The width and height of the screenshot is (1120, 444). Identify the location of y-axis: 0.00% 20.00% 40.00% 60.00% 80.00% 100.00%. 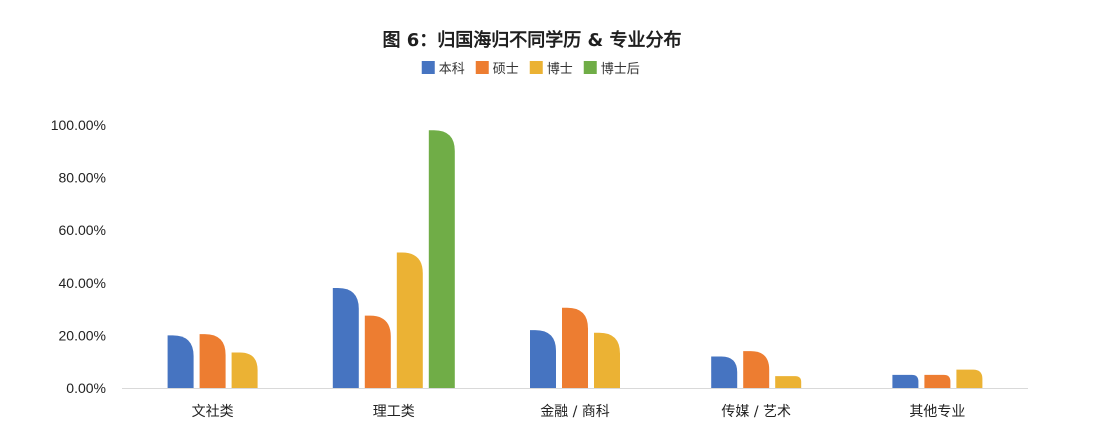
(78, 256).